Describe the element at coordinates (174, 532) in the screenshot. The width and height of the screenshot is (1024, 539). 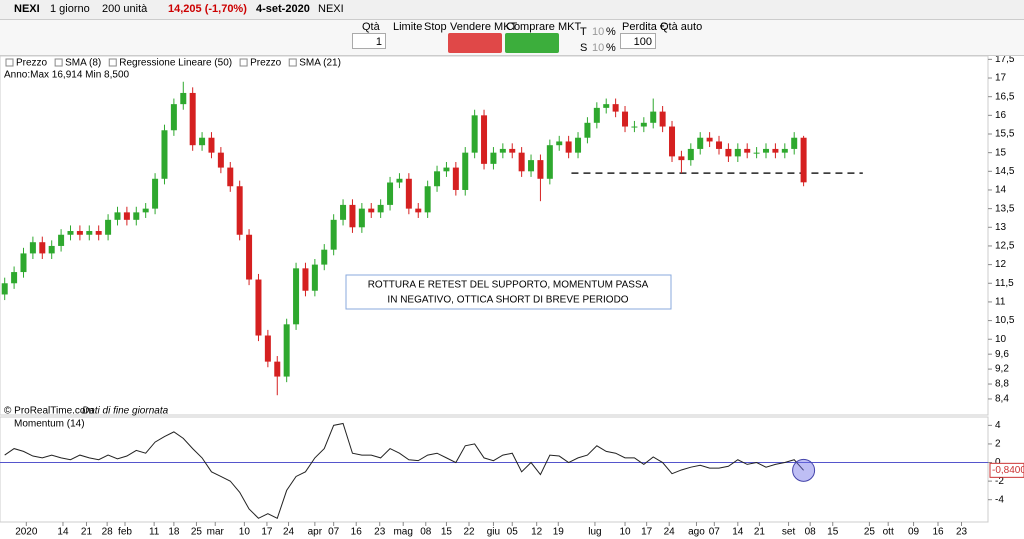
I see `x-tick-label: 18` at that location.